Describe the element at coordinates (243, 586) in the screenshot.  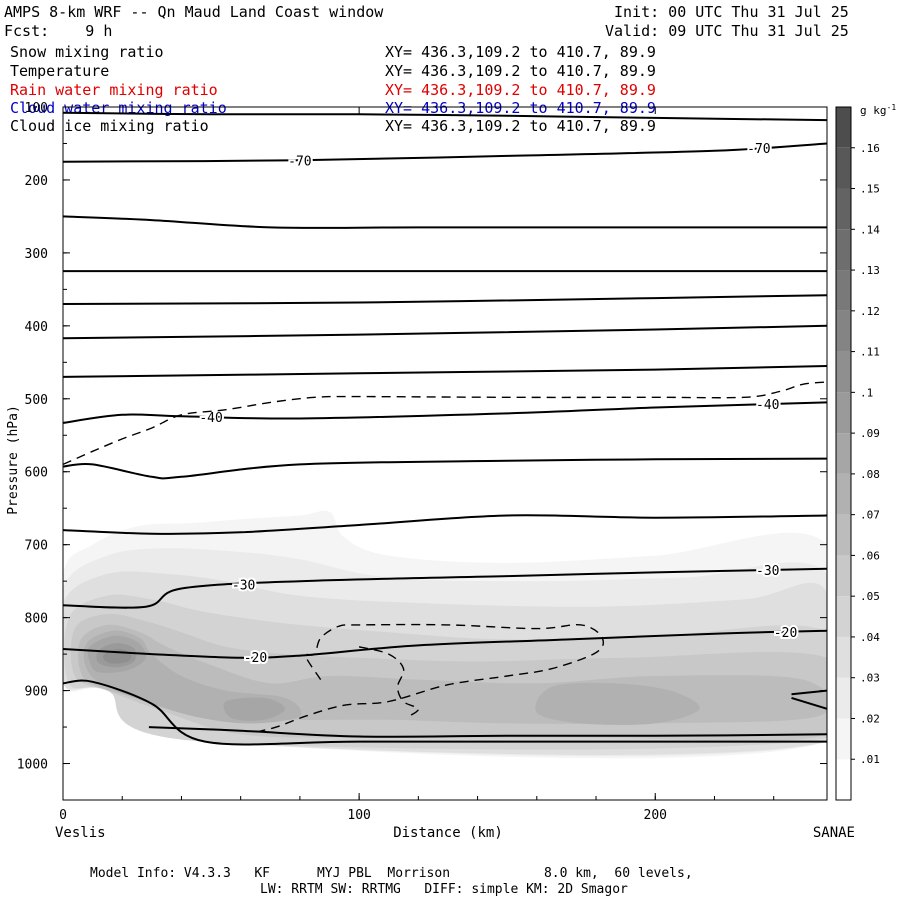
I see `isotherm-label-10-0: -30` at that location.